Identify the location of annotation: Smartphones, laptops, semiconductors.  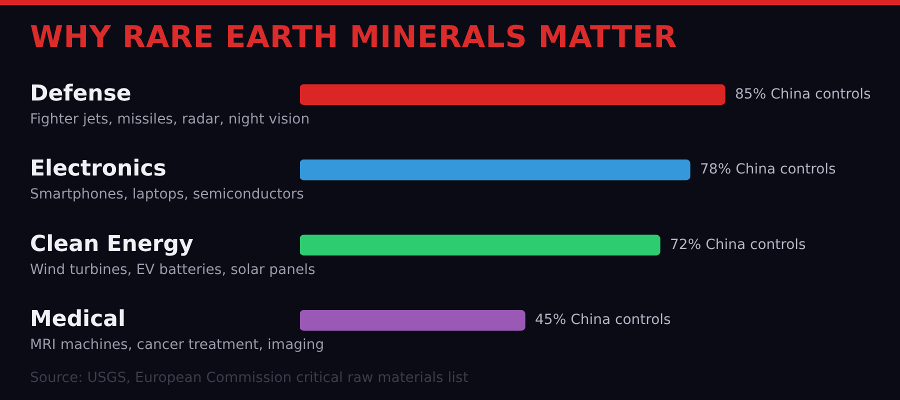
(167, 194).